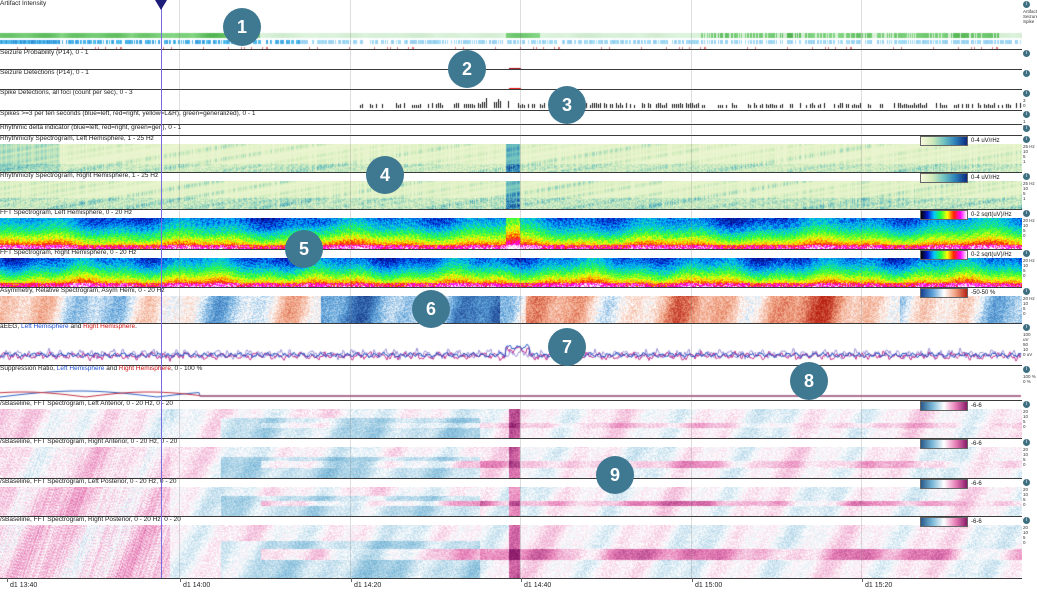 The width and height of the screenshot is (1037, 593). What do you see at coordinates (567, 347) in the screenshot?
I see `callout-badge-7: 7` at bounding box center [567, 347].